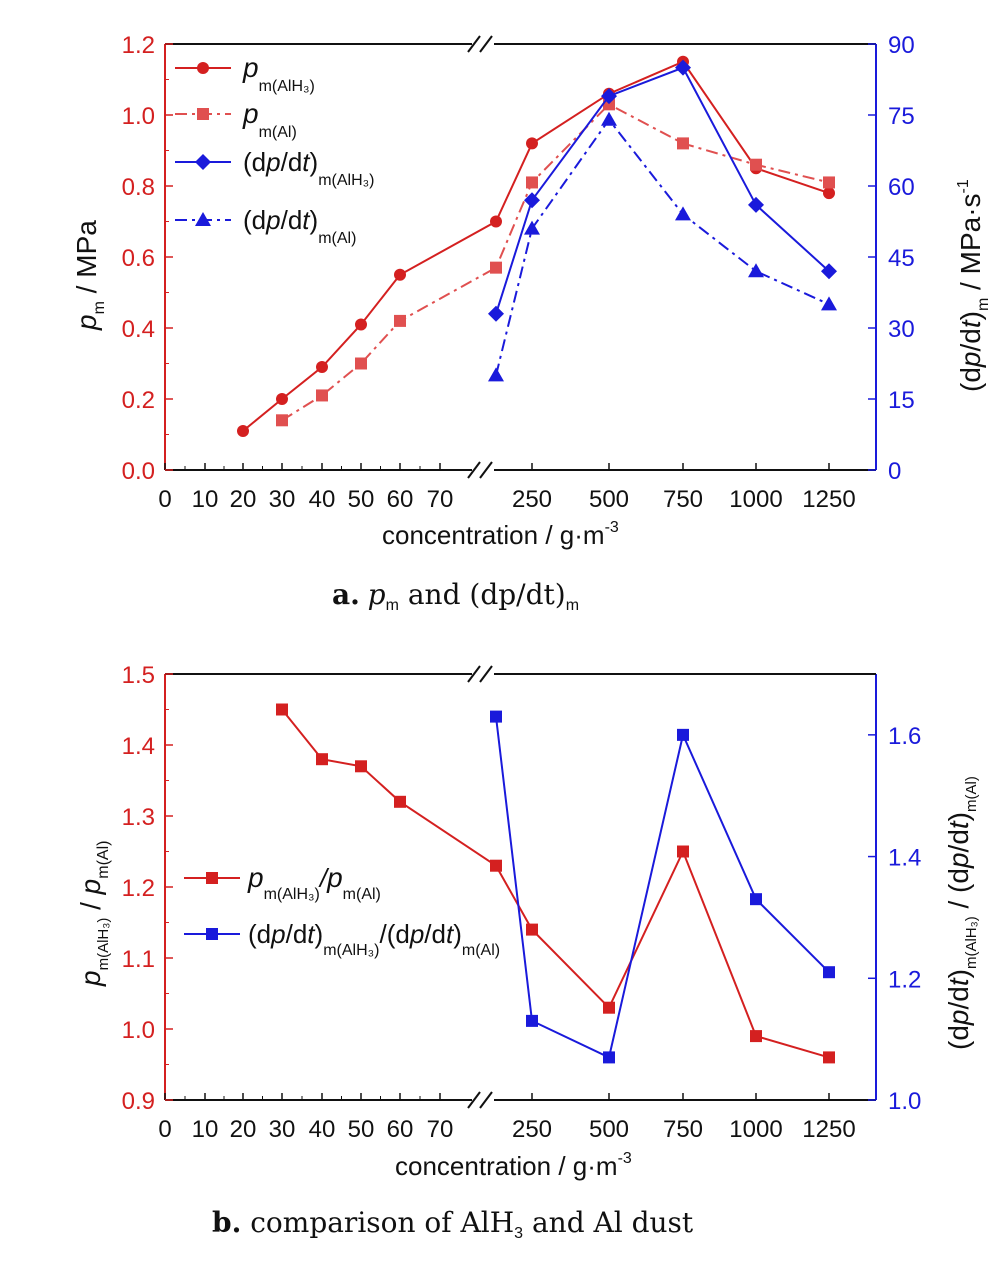 Image resolution: width=992 pixels, height=1261 pixels. What do you see at coordinates (901, 116) in the screenshot?
I see `y-right-tick-label: 75` at bounding box center [901, 116].